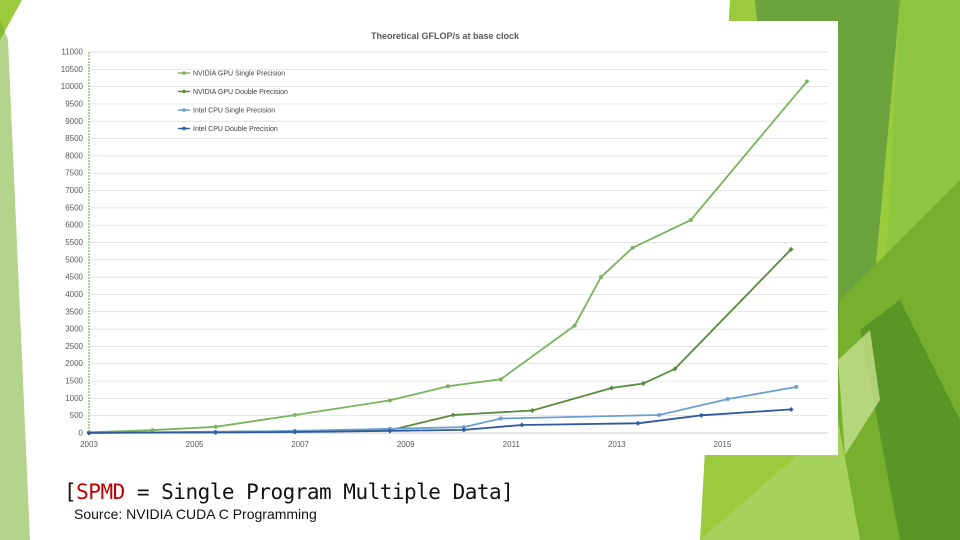 This screenshot has width=960, height=540. What do you see at coordinates (617, 444) in the screenshot?
I see `x-tick-label: 2013` at bounding box center [617, 444].